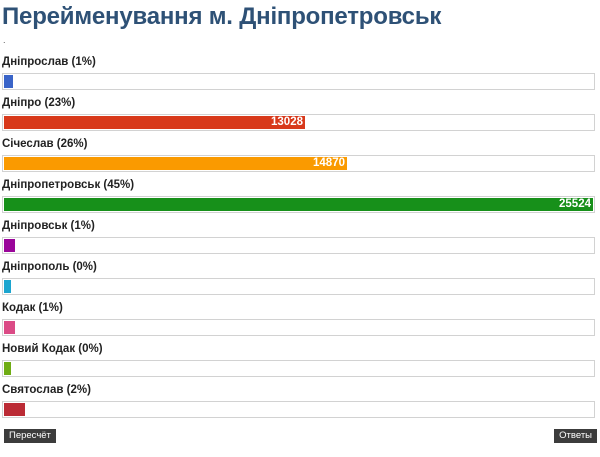 The width and height of the screenshot is (600, 457). I want to click on option-bar: 13028, so click(154, 122).